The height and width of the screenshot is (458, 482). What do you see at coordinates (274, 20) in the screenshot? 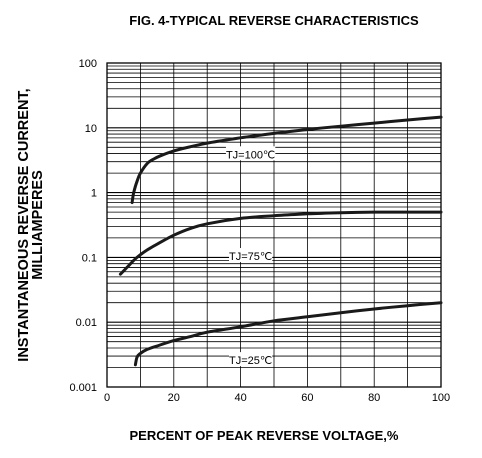
I see `chart-title: FIG. 4-TYPICAL REVERSE CHARACTERISTICS` at bounding box center [274, 20].